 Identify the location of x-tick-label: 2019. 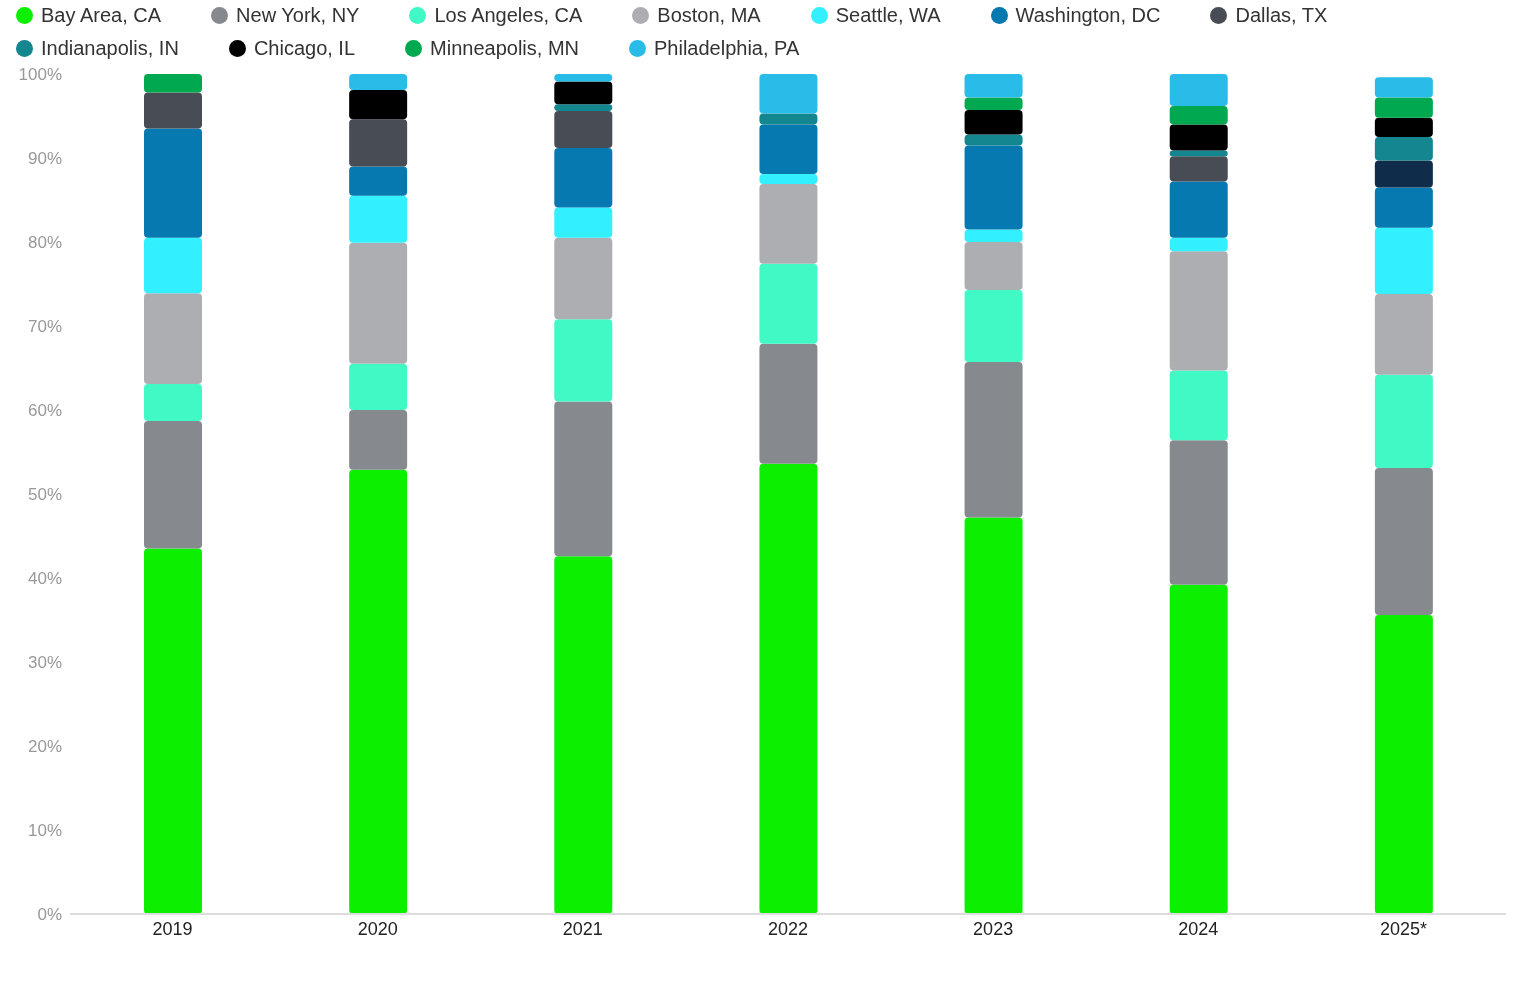
(172, 928).